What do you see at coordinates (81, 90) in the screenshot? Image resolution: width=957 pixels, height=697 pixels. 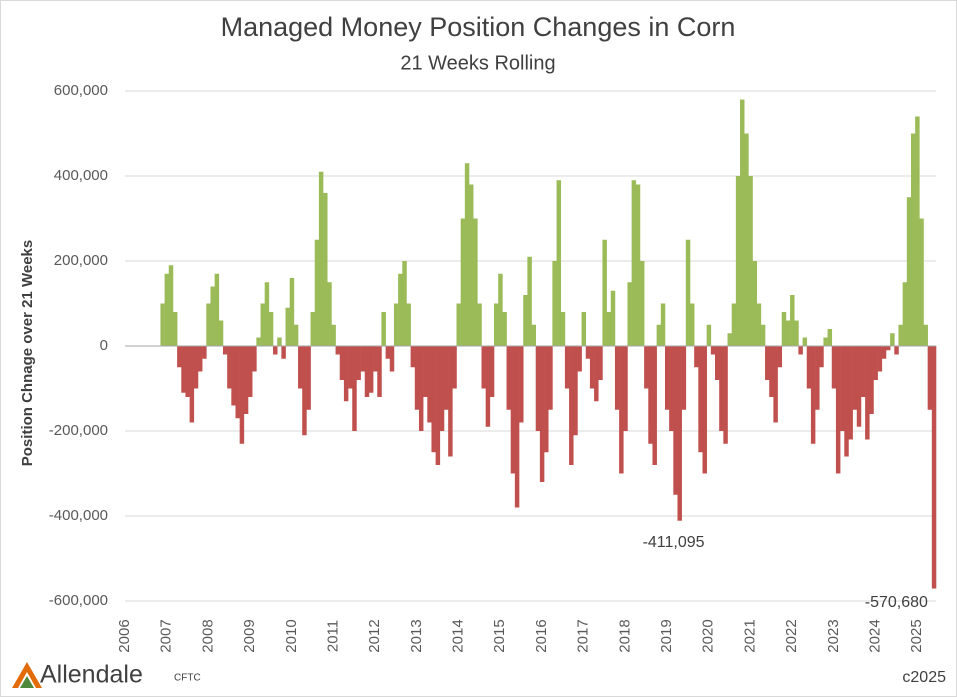 I see `y-tick-label: 600,000` at bounding box center [81, 90].